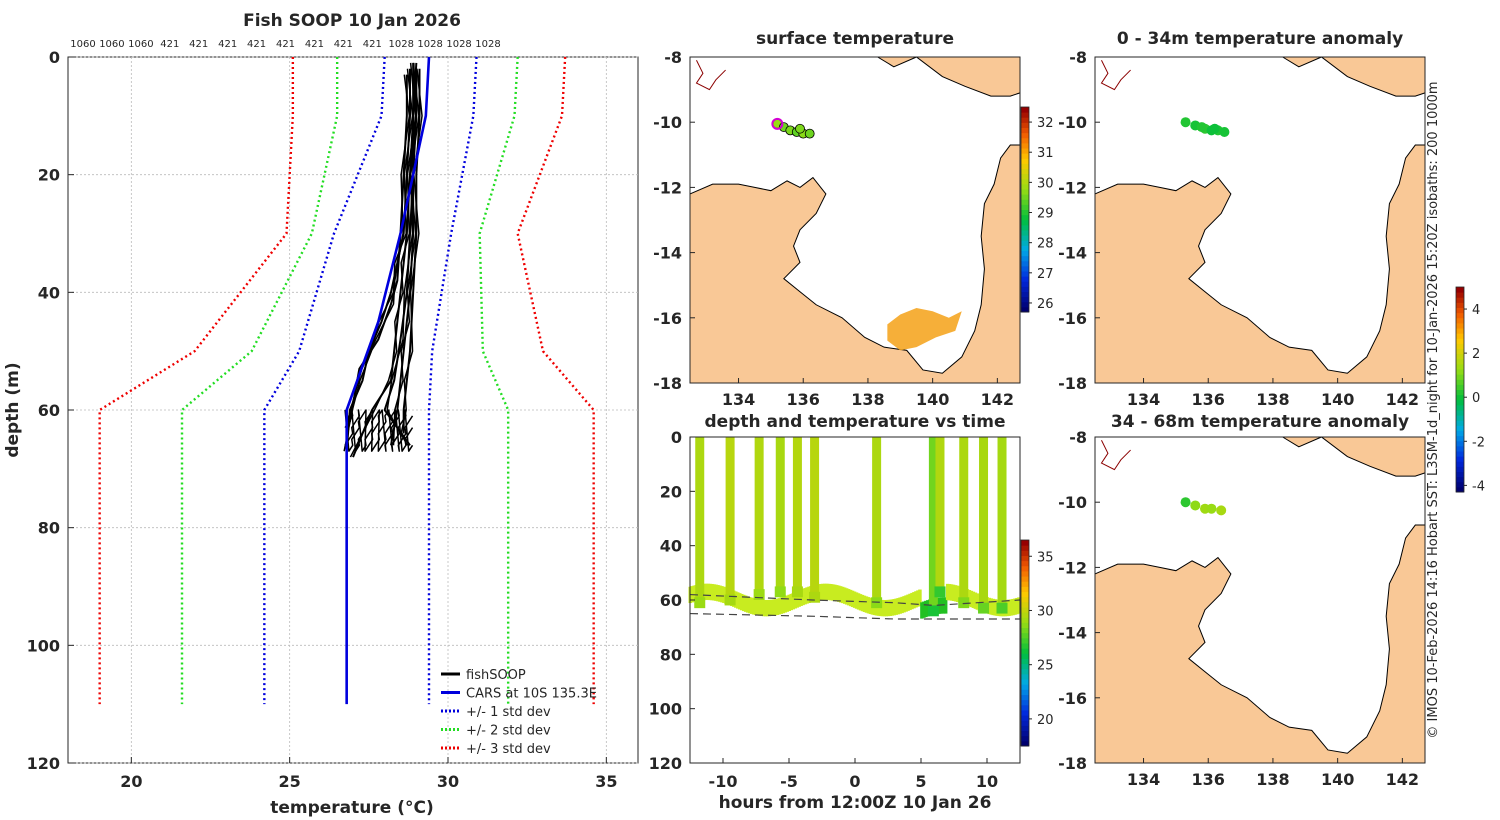 The height and width of the screenshot is (820, 1500). Describe the element at coordinates (671, 546) in the screenshot. I see `depth-time-ytick-label: 40` at that location.